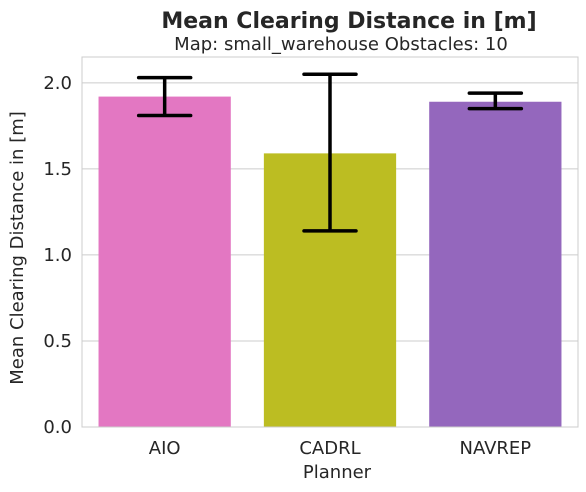 This screenshot has width=586, height=492. What do you see at coordinates (17, 248) in the screenshot?
I see `y-axis-label: Mean Clearing Distance in [m]` at bounding box center [17, 248].